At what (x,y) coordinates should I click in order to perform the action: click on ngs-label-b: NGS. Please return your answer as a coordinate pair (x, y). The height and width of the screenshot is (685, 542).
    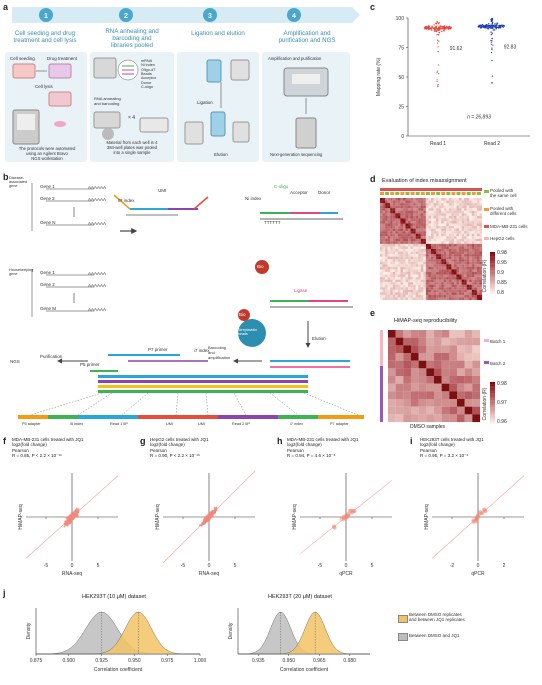
    Looking at the image, I should click on (15, 361).